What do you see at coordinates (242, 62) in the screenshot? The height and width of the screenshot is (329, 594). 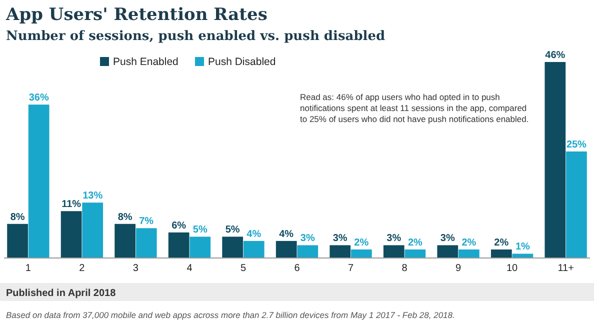 I see `legend-label: Push Disabled` at bounding box center [242, 62].